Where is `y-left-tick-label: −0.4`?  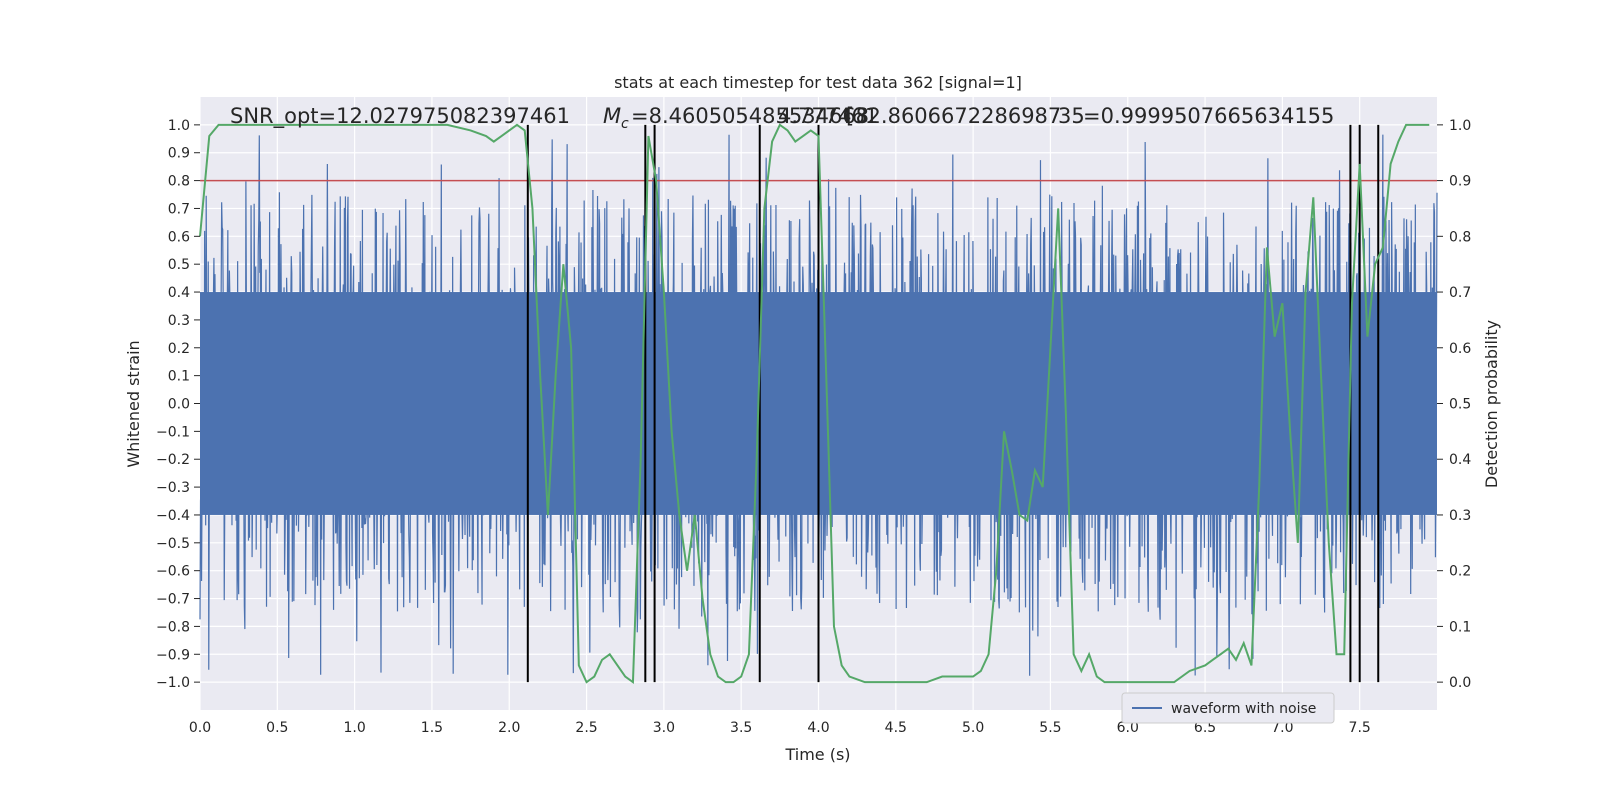 y-left-tick-label: −0.4 is located at coordinates (173, 516).